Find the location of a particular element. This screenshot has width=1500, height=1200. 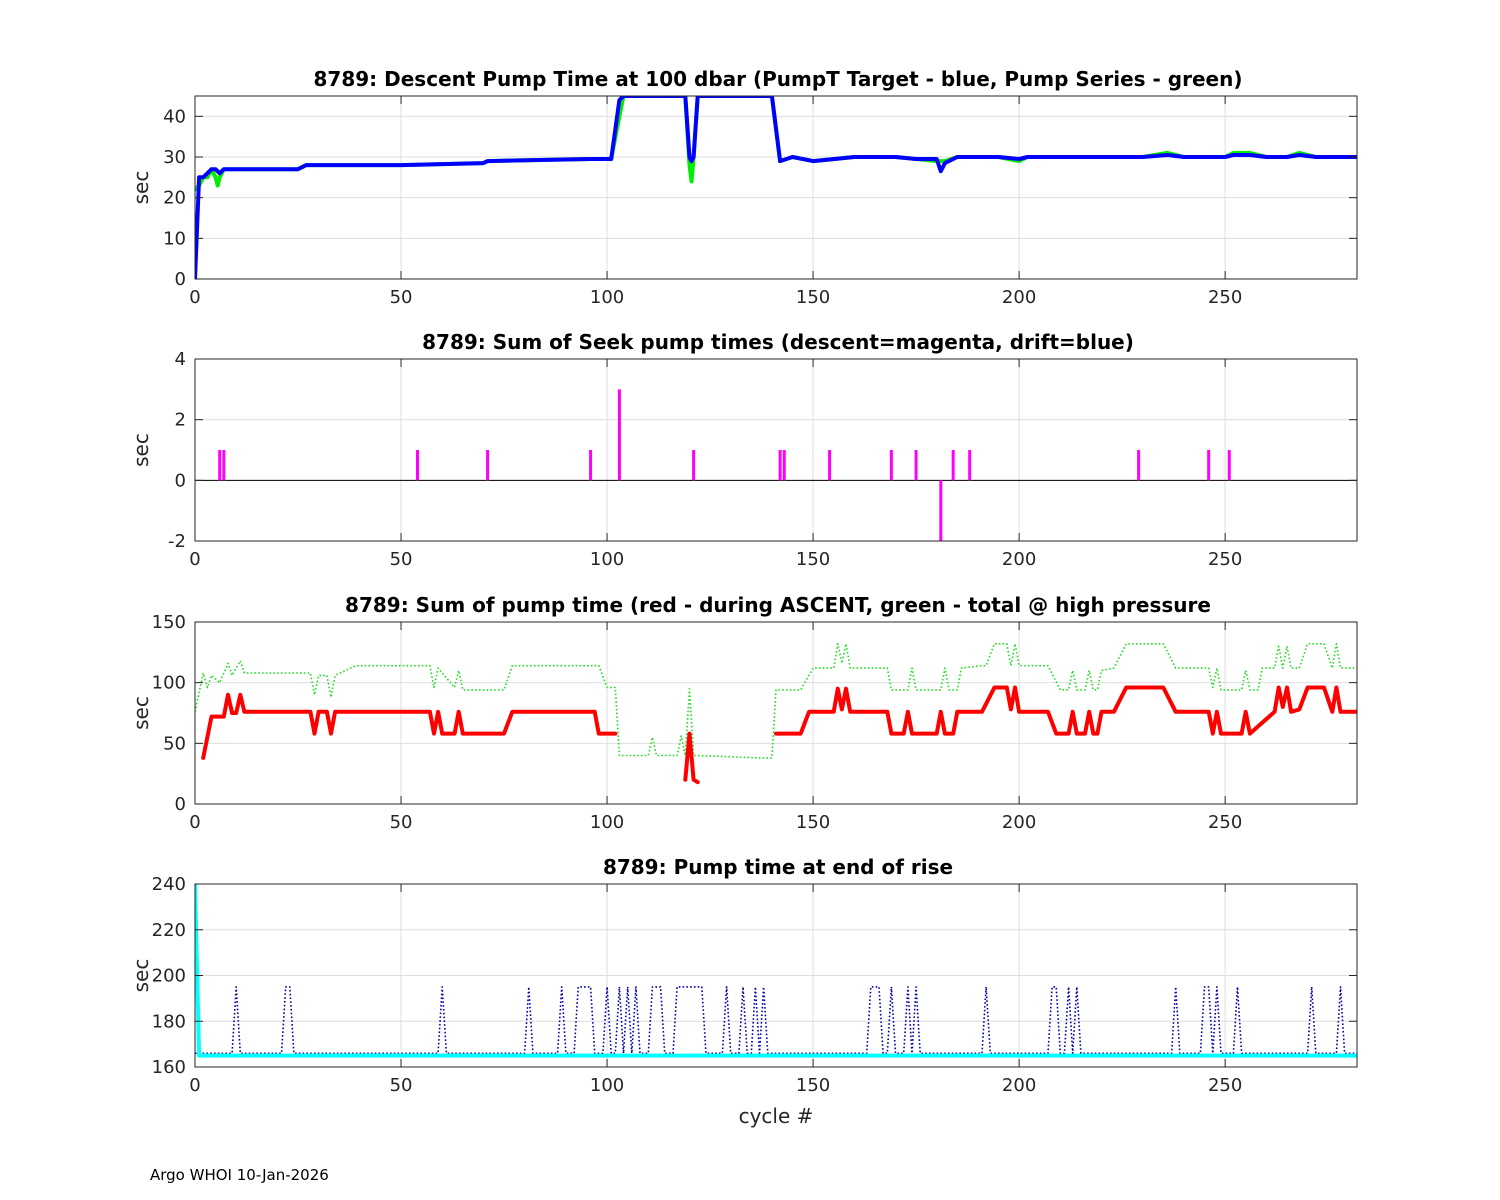

y-tick-label: -2 is located at coordinates (177, 541).